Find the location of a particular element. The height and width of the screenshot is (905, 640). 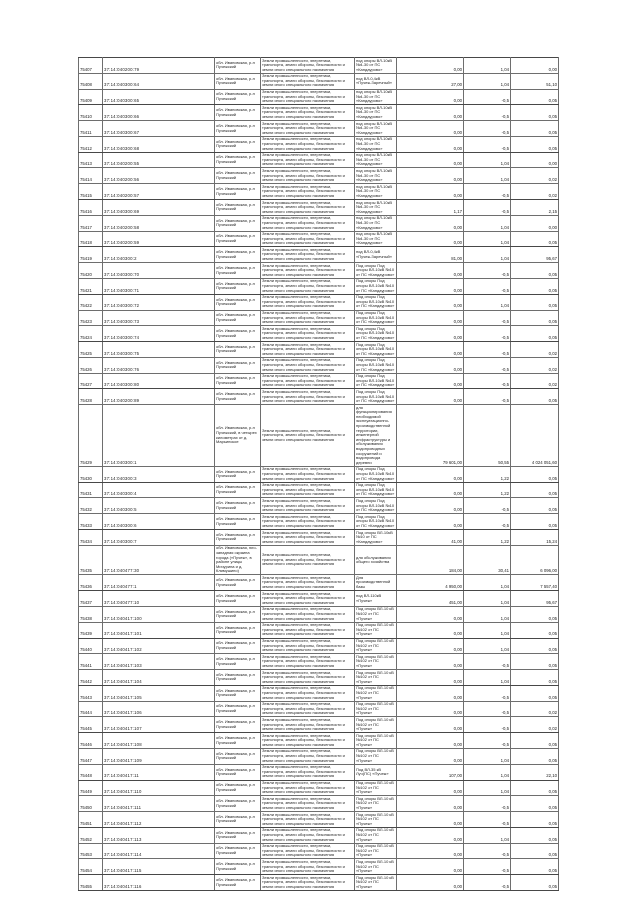

cadastral-value-cell: 0,02 is located at coordinates (534, 709).